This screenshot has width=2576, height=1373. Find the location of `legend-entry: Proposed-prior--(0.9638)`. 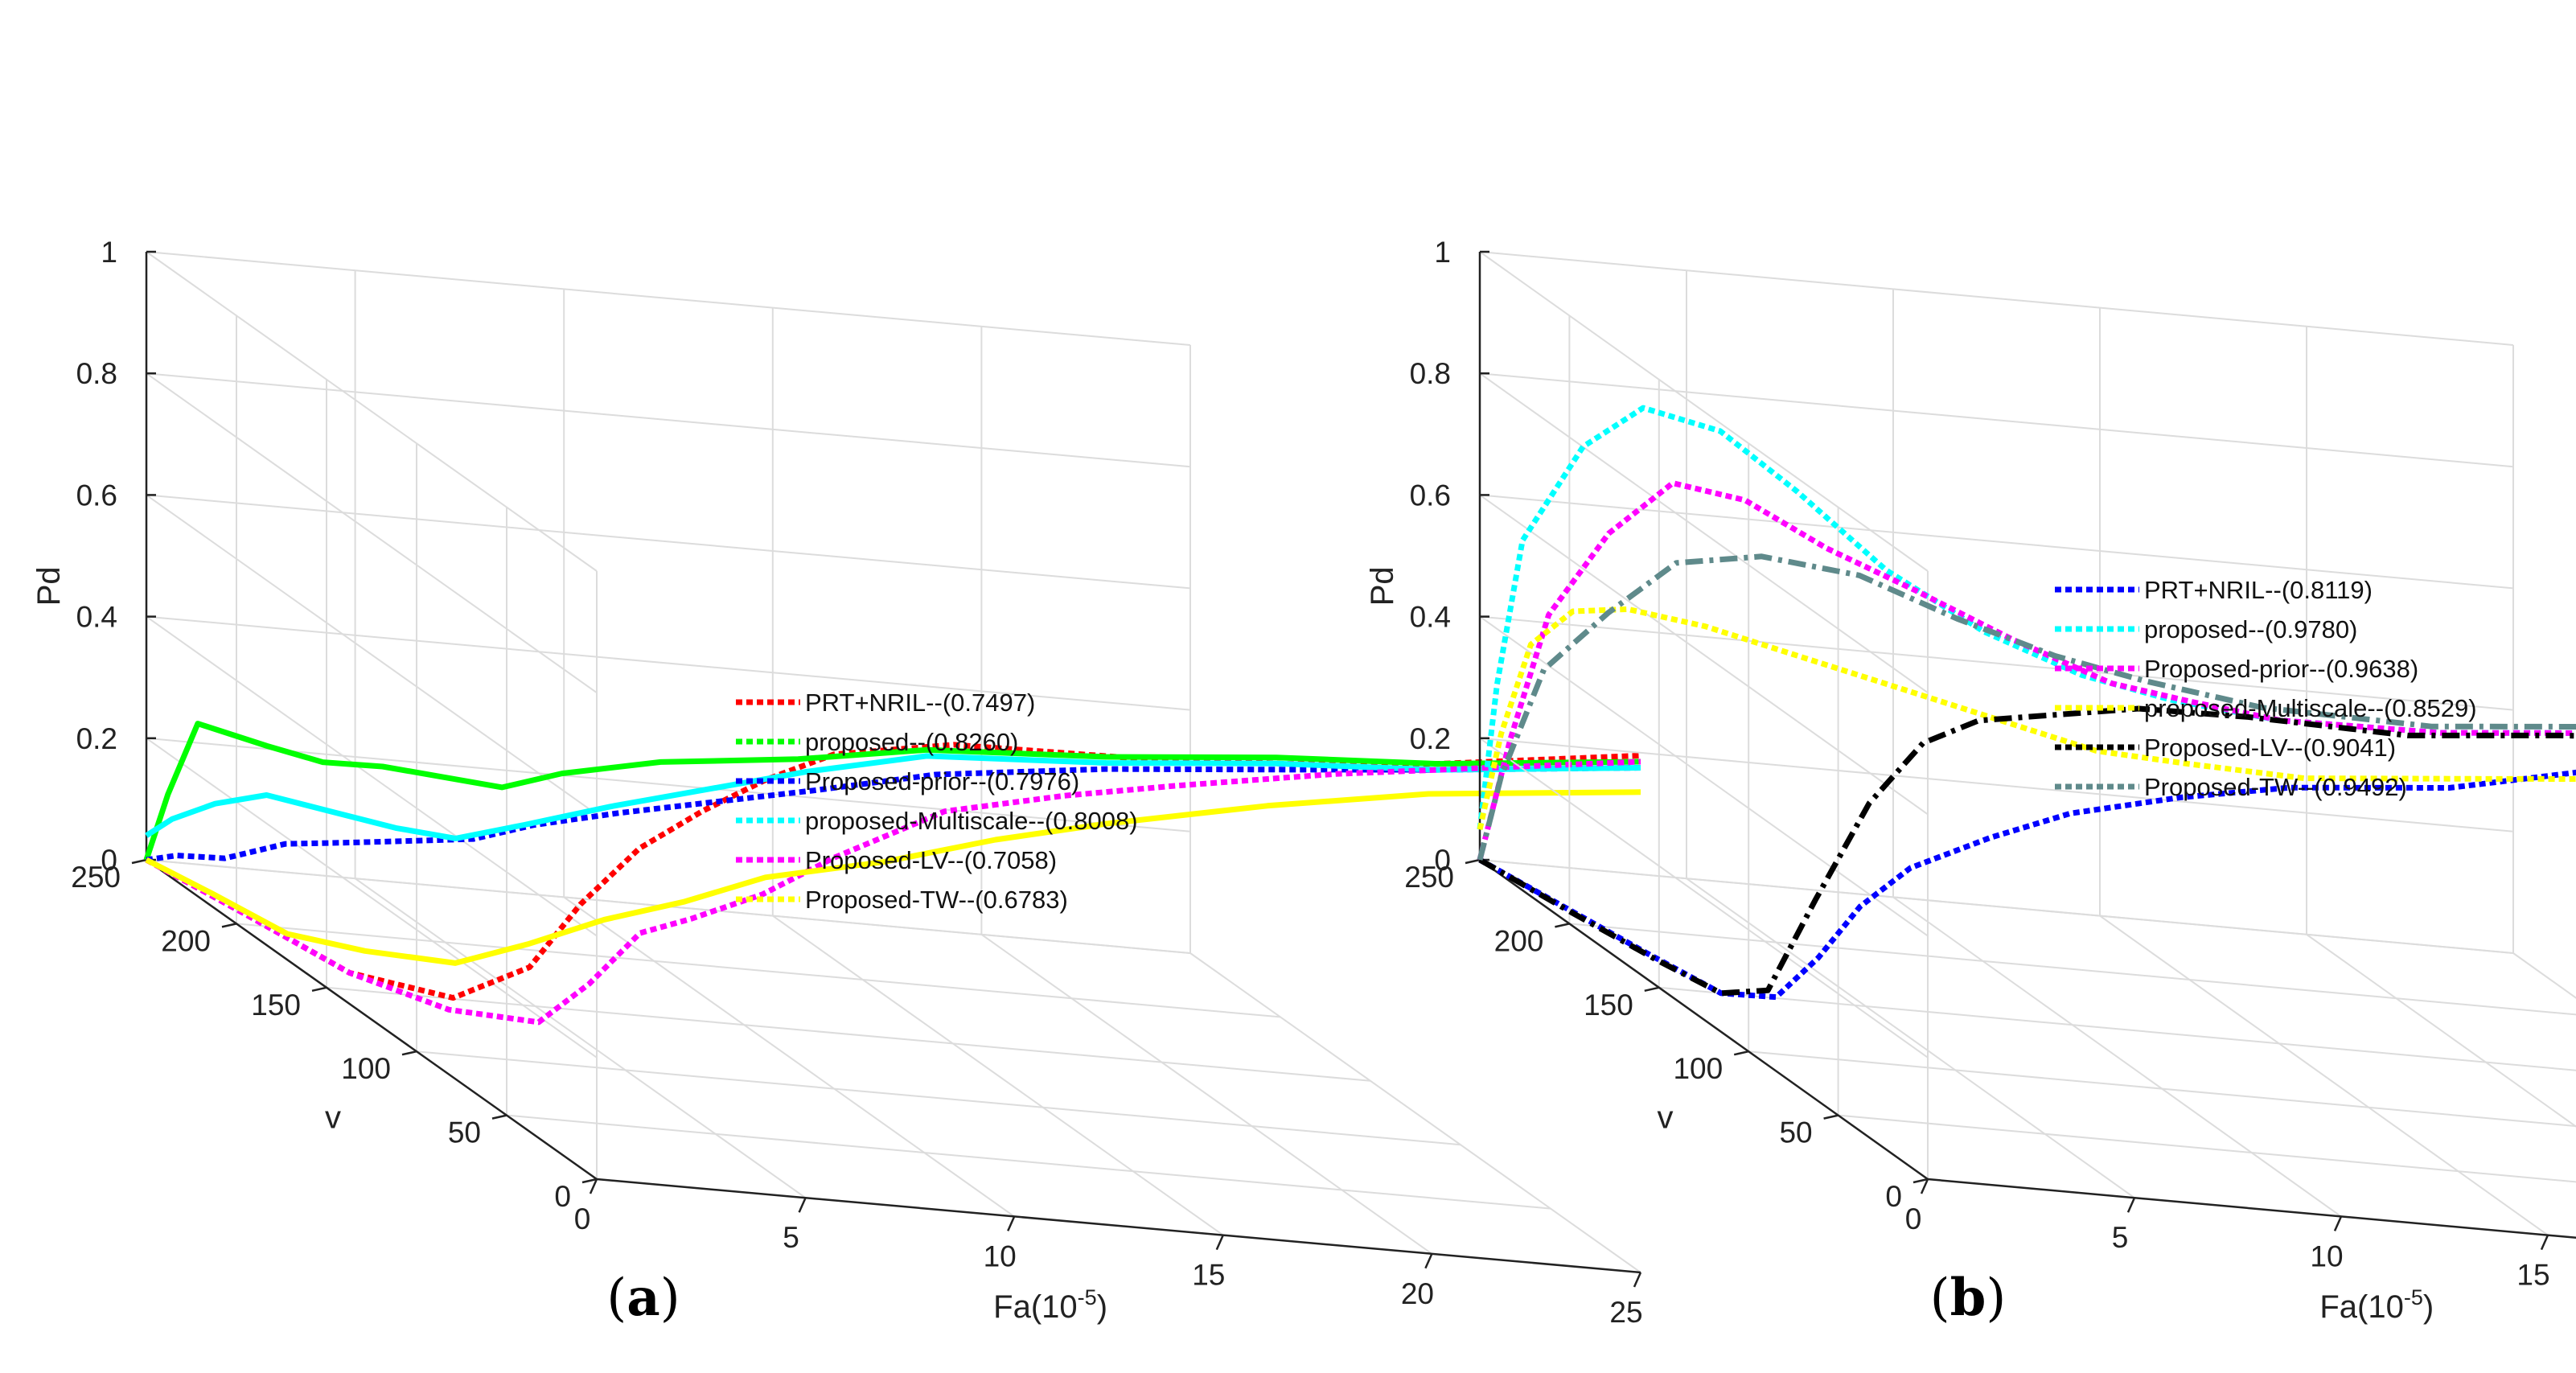

legend-entry: Proposed-prior--(0.9638) is located at coordinates (2281, 669).